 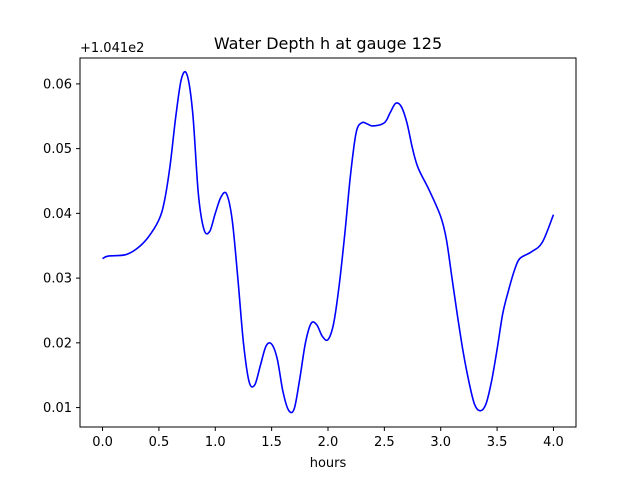 I want to click on x-tick-label: 2.5, so click(x=384, y=442).